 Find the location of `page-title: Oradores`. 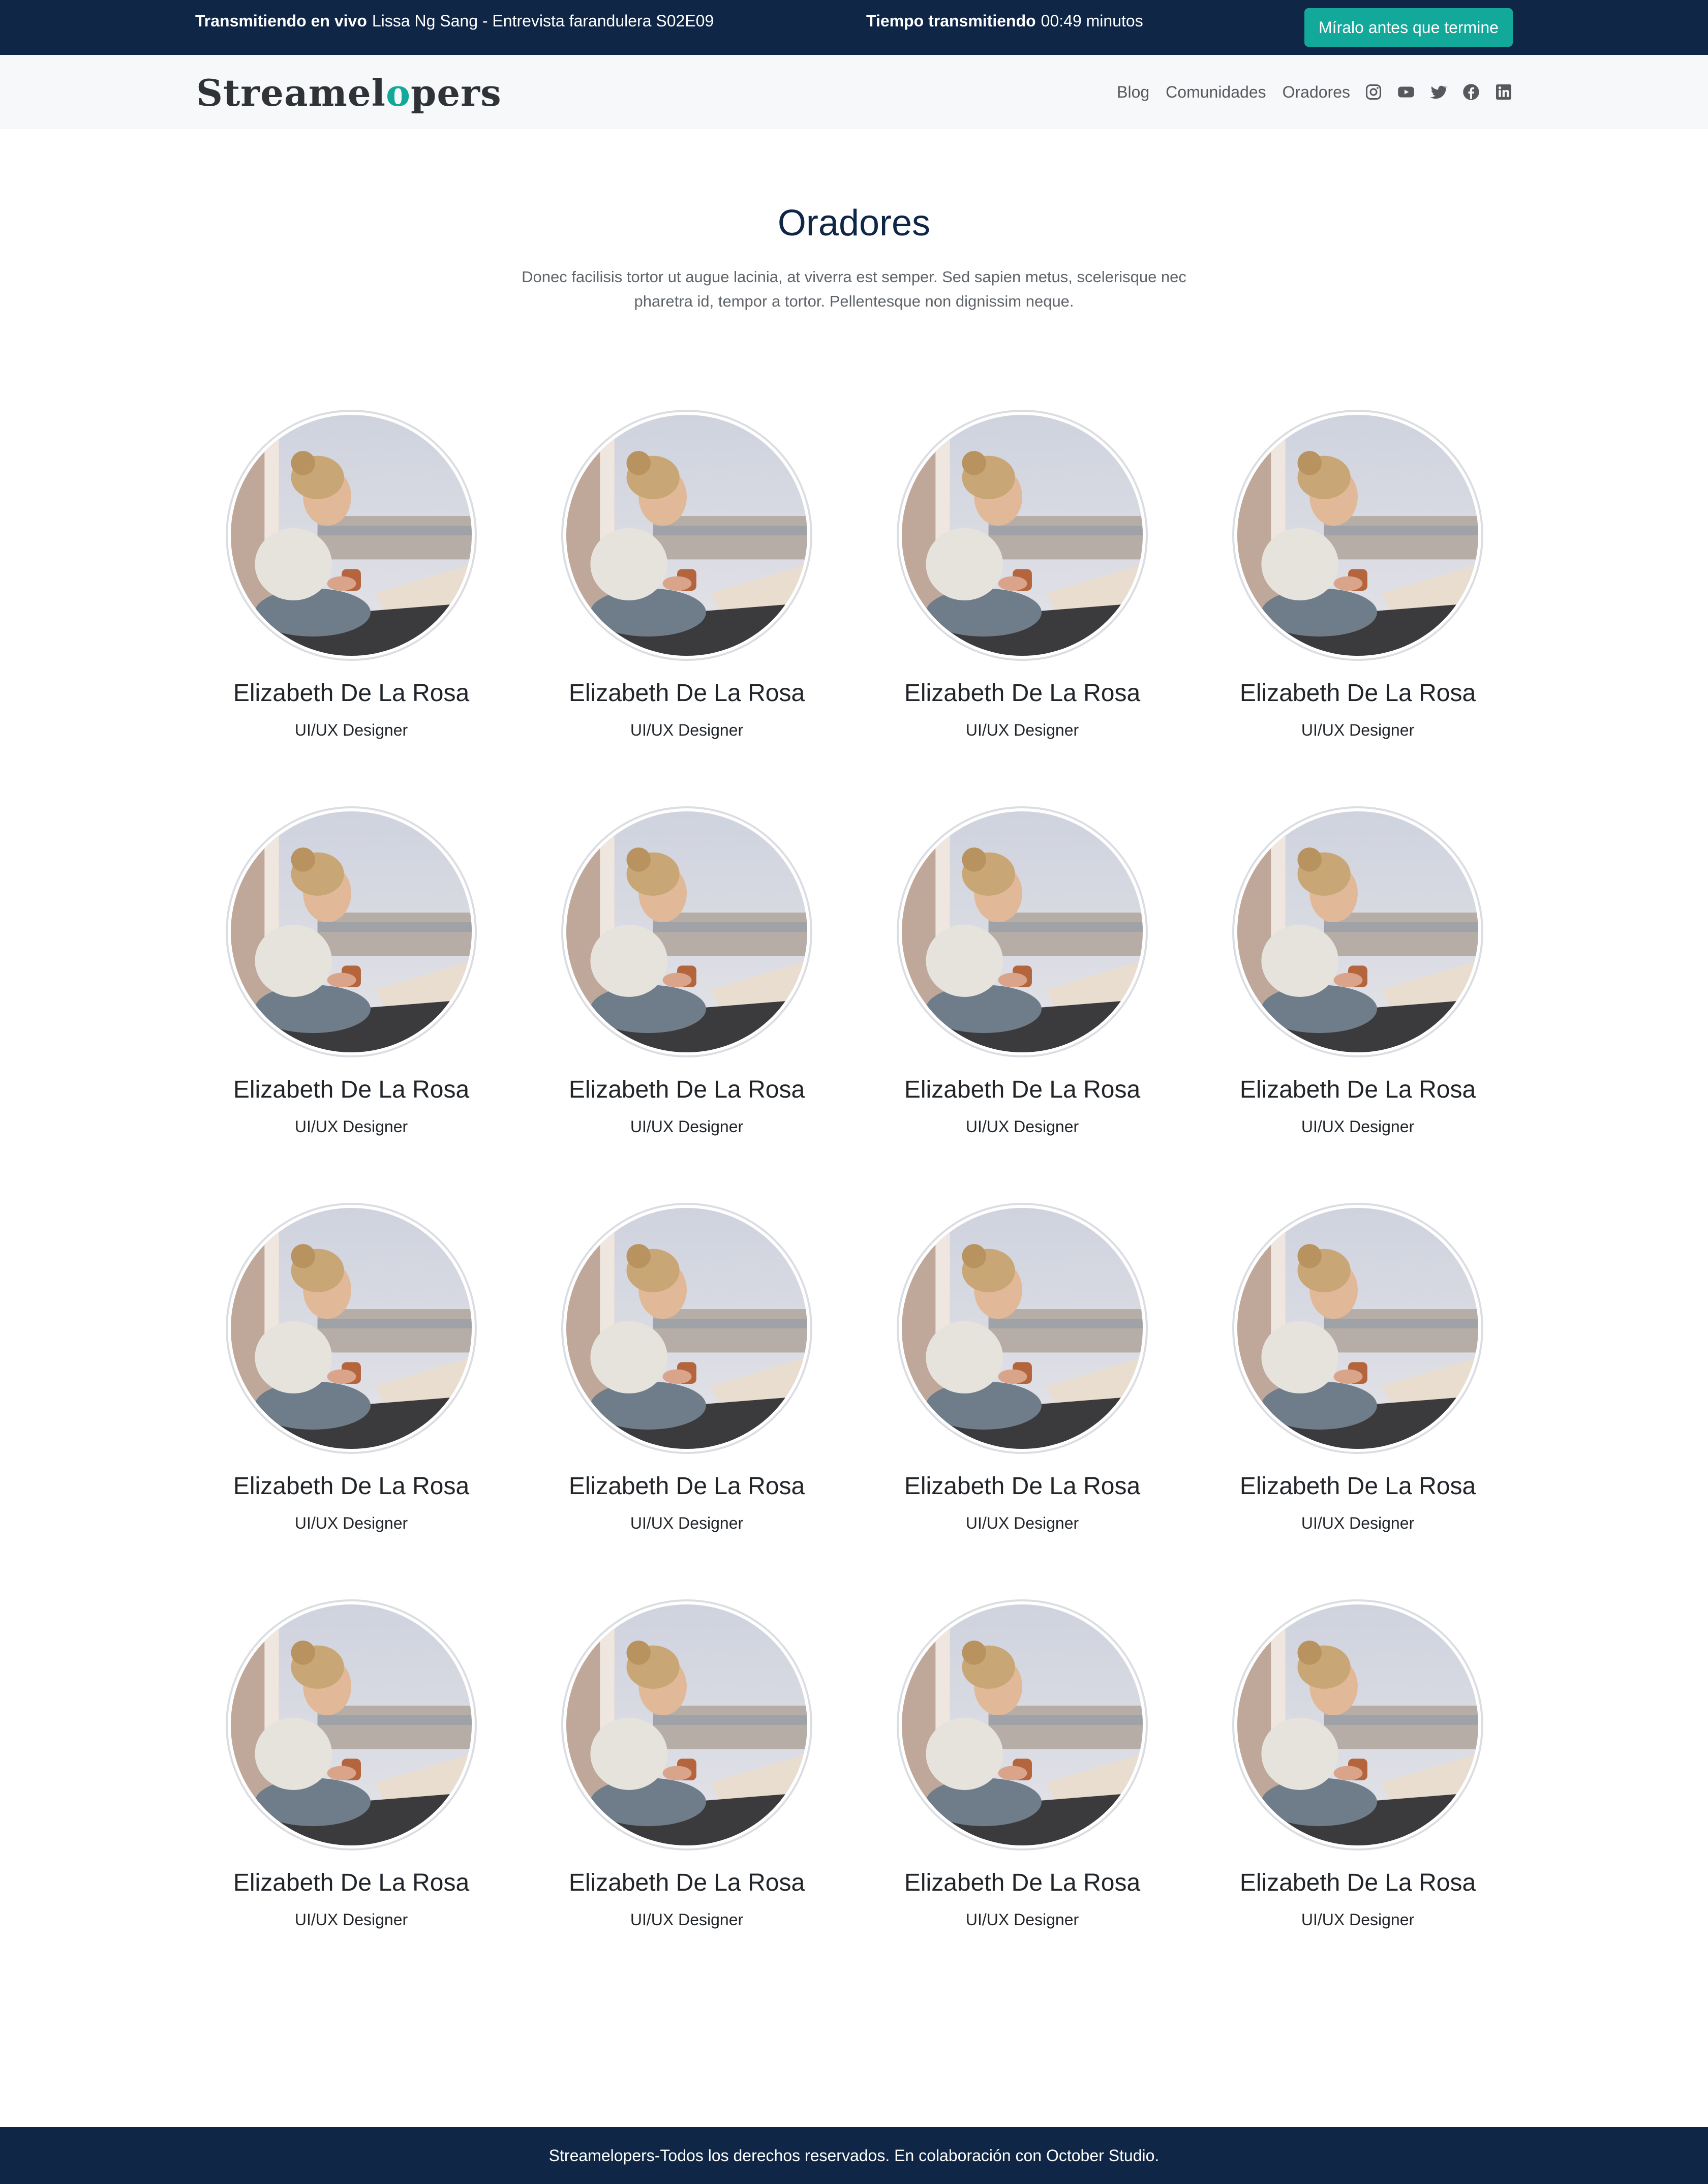

page-title: Oradores is located at coordinates (854, 223).